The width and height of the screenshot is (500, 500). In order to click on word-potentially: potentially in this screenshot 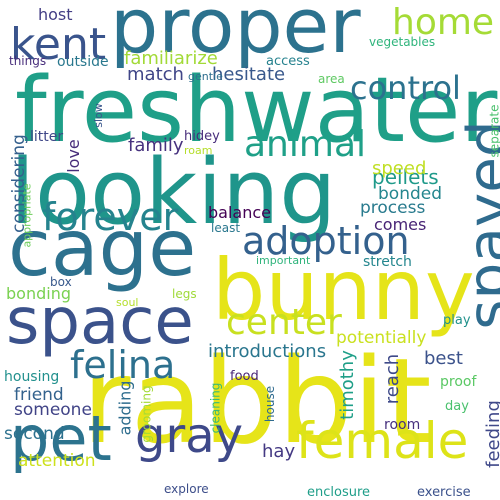, I will do `click(381, 338)`.